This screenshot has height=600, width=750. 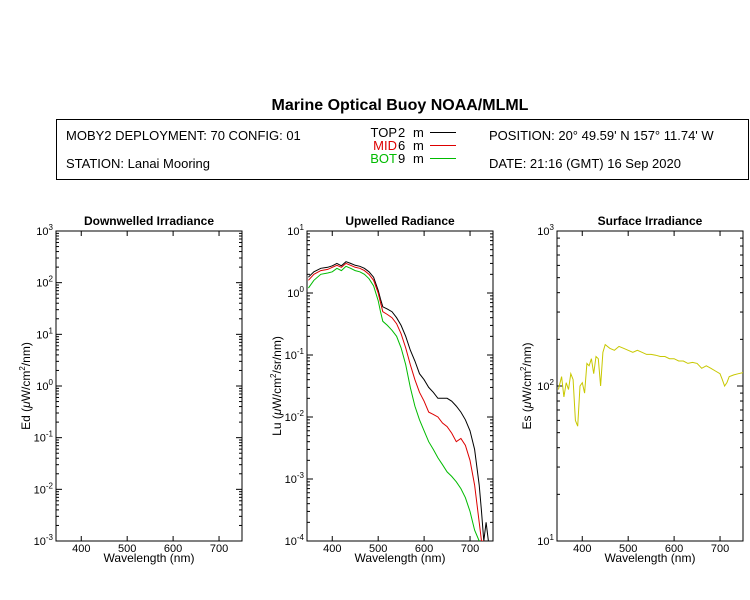 I want to click on legend-mid-depth: 6, so click(x=402, y=145).